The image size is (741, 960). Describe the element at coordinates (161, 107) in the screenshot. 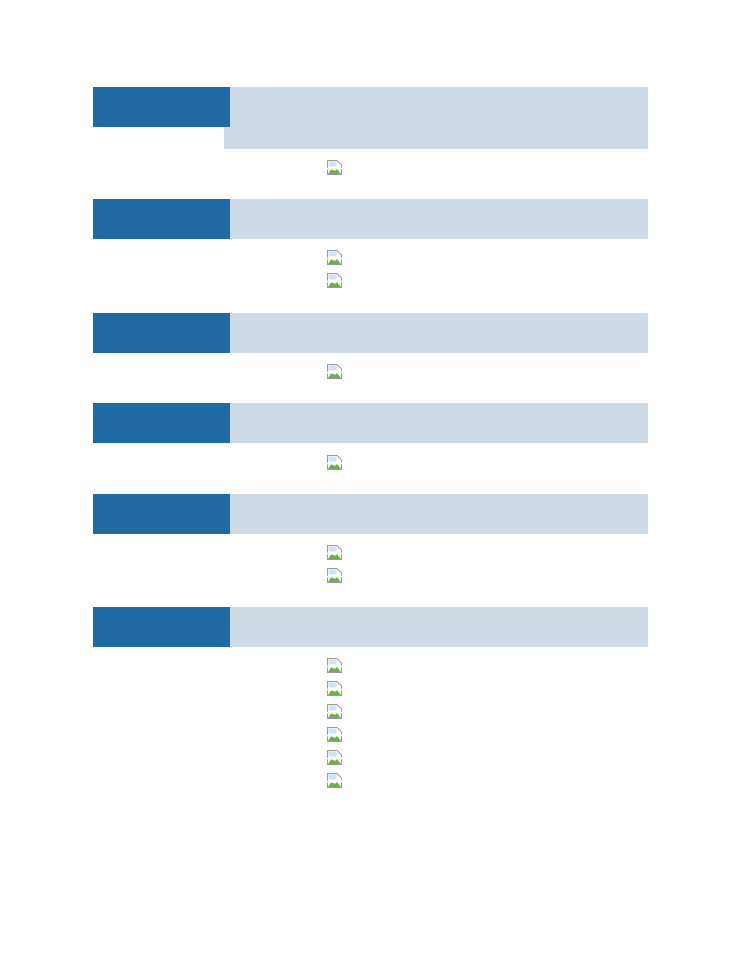

I see `section-1-header-tab` at that location.